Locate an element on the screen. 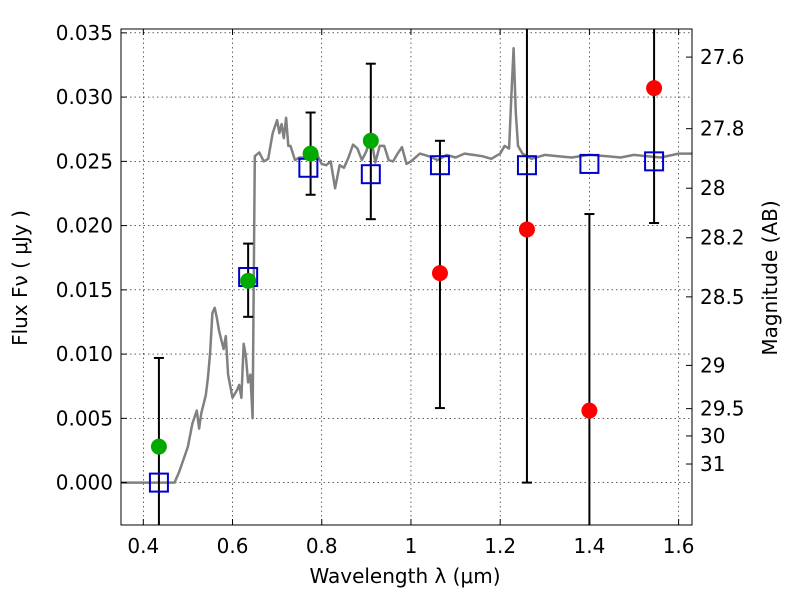 This screenshot has width=800, height=600. y-tick-label: 0.010 is located at coordinates (84, 354).